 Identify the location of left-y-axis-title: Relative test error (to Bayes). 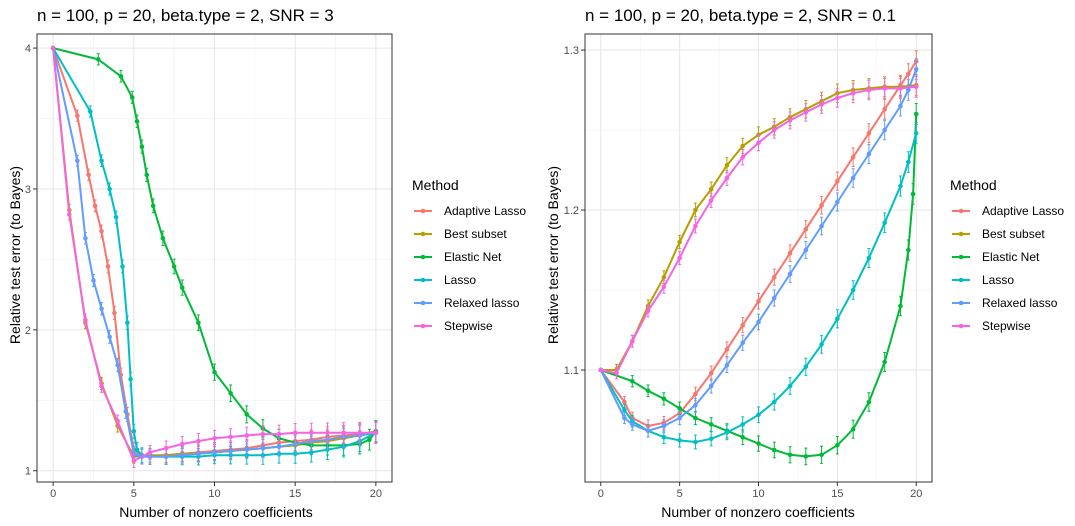
(15, 255).